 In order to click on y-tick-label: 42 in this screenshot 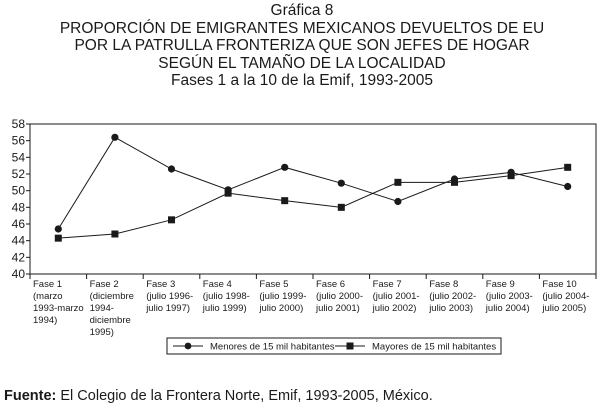, I will do `click(19, 257)`.